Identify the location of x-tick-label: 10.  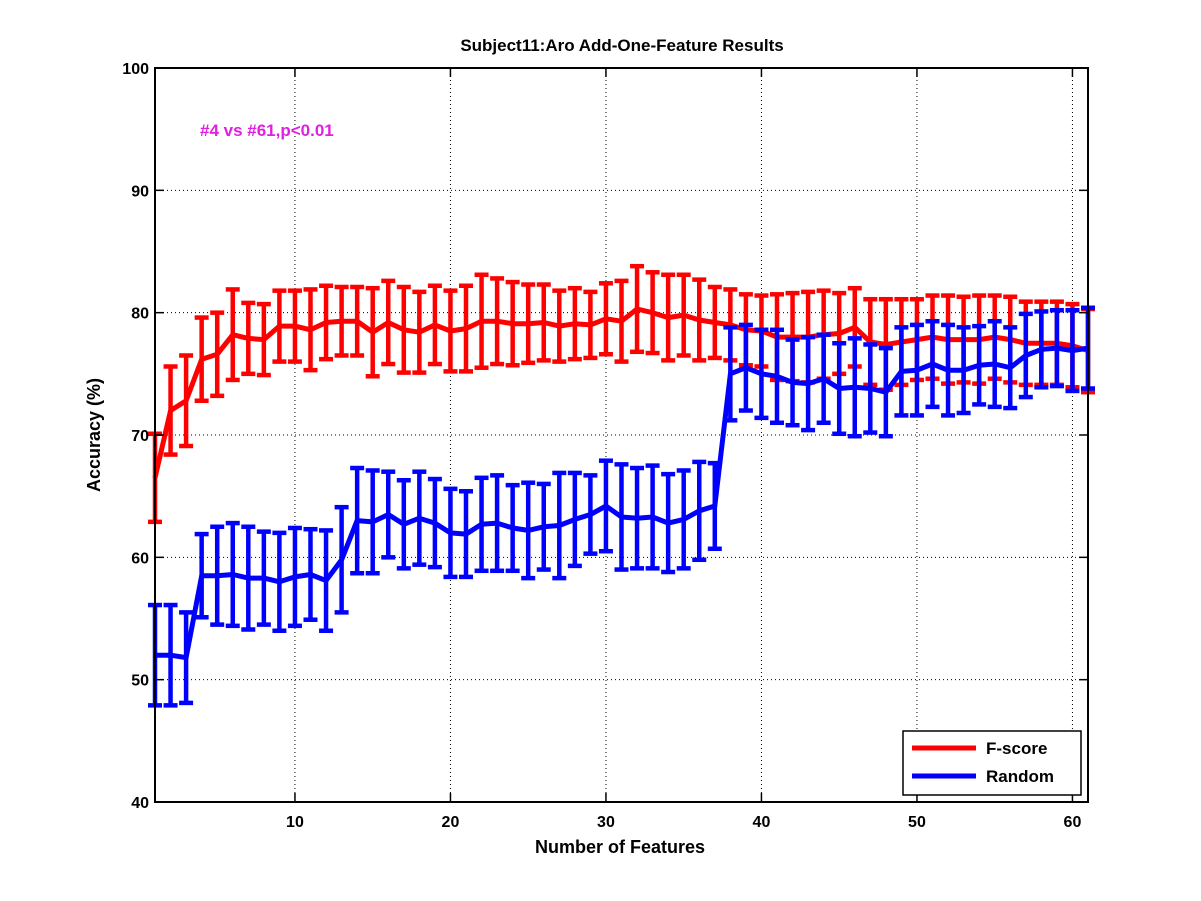
(295, 822).